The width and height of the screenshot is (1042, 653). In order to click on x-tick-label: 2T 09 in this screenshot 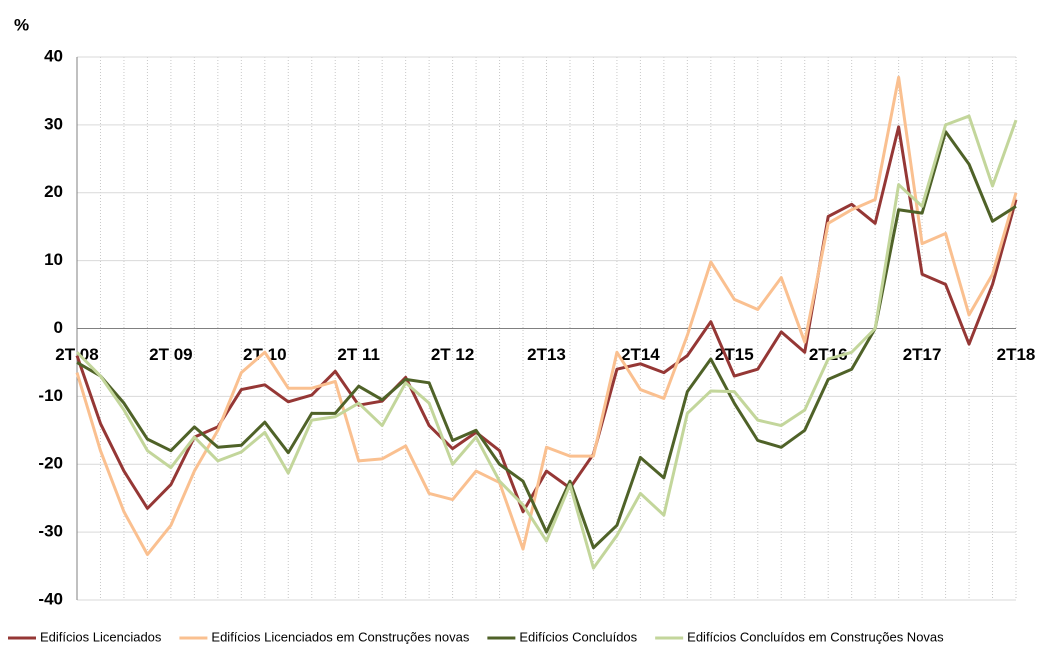, I will do `click(170, 354)`.